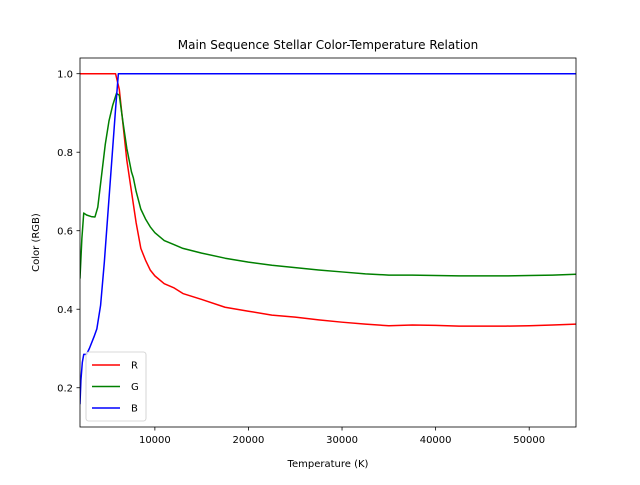  Describe the element at coordinates (135, 387) in the screenshot. I see `legend-label-g: G` at that location.